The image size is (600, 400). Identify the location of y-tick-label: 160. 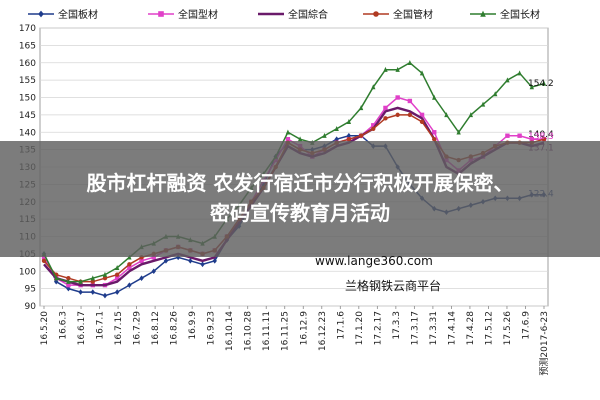
(27, 64).